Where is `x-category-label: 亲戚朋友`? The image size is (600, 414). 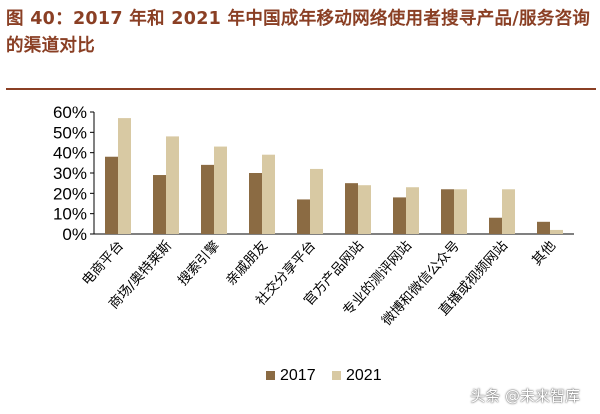
x-category-label: 亲戚朋友 is located at coordinates (247, 263).